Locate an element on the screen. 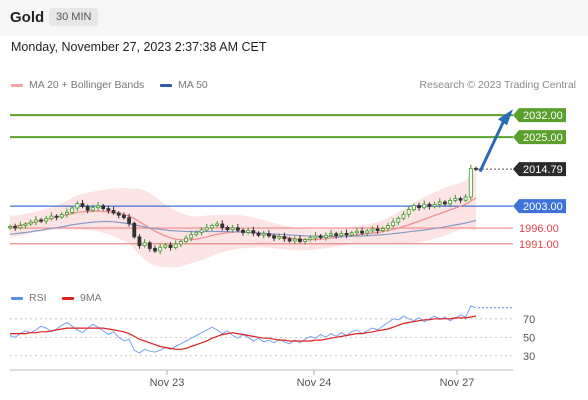 The width and height of the screenshot is (588, 400). instrument-title: Gold is located at coordinates (27, 17).